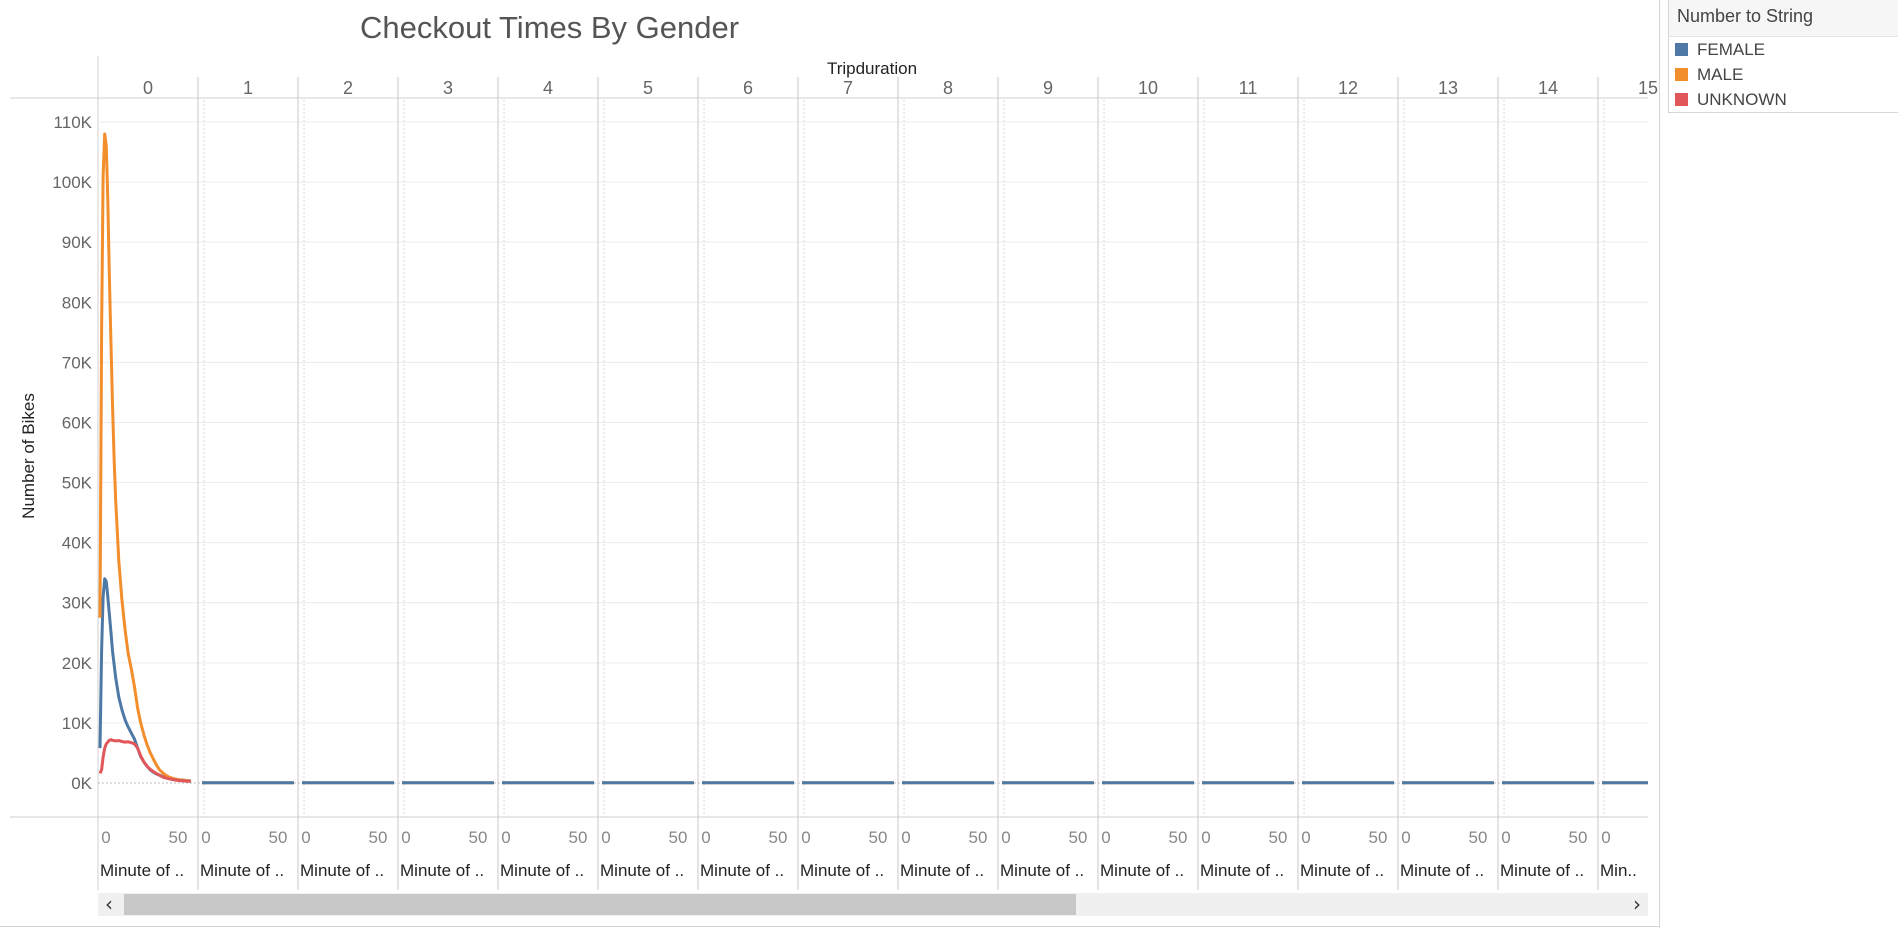 The image size is (1898, 928). I want to click on legend: Number to String FEMALE MALE UNKNOWN, so click(1783, 56).